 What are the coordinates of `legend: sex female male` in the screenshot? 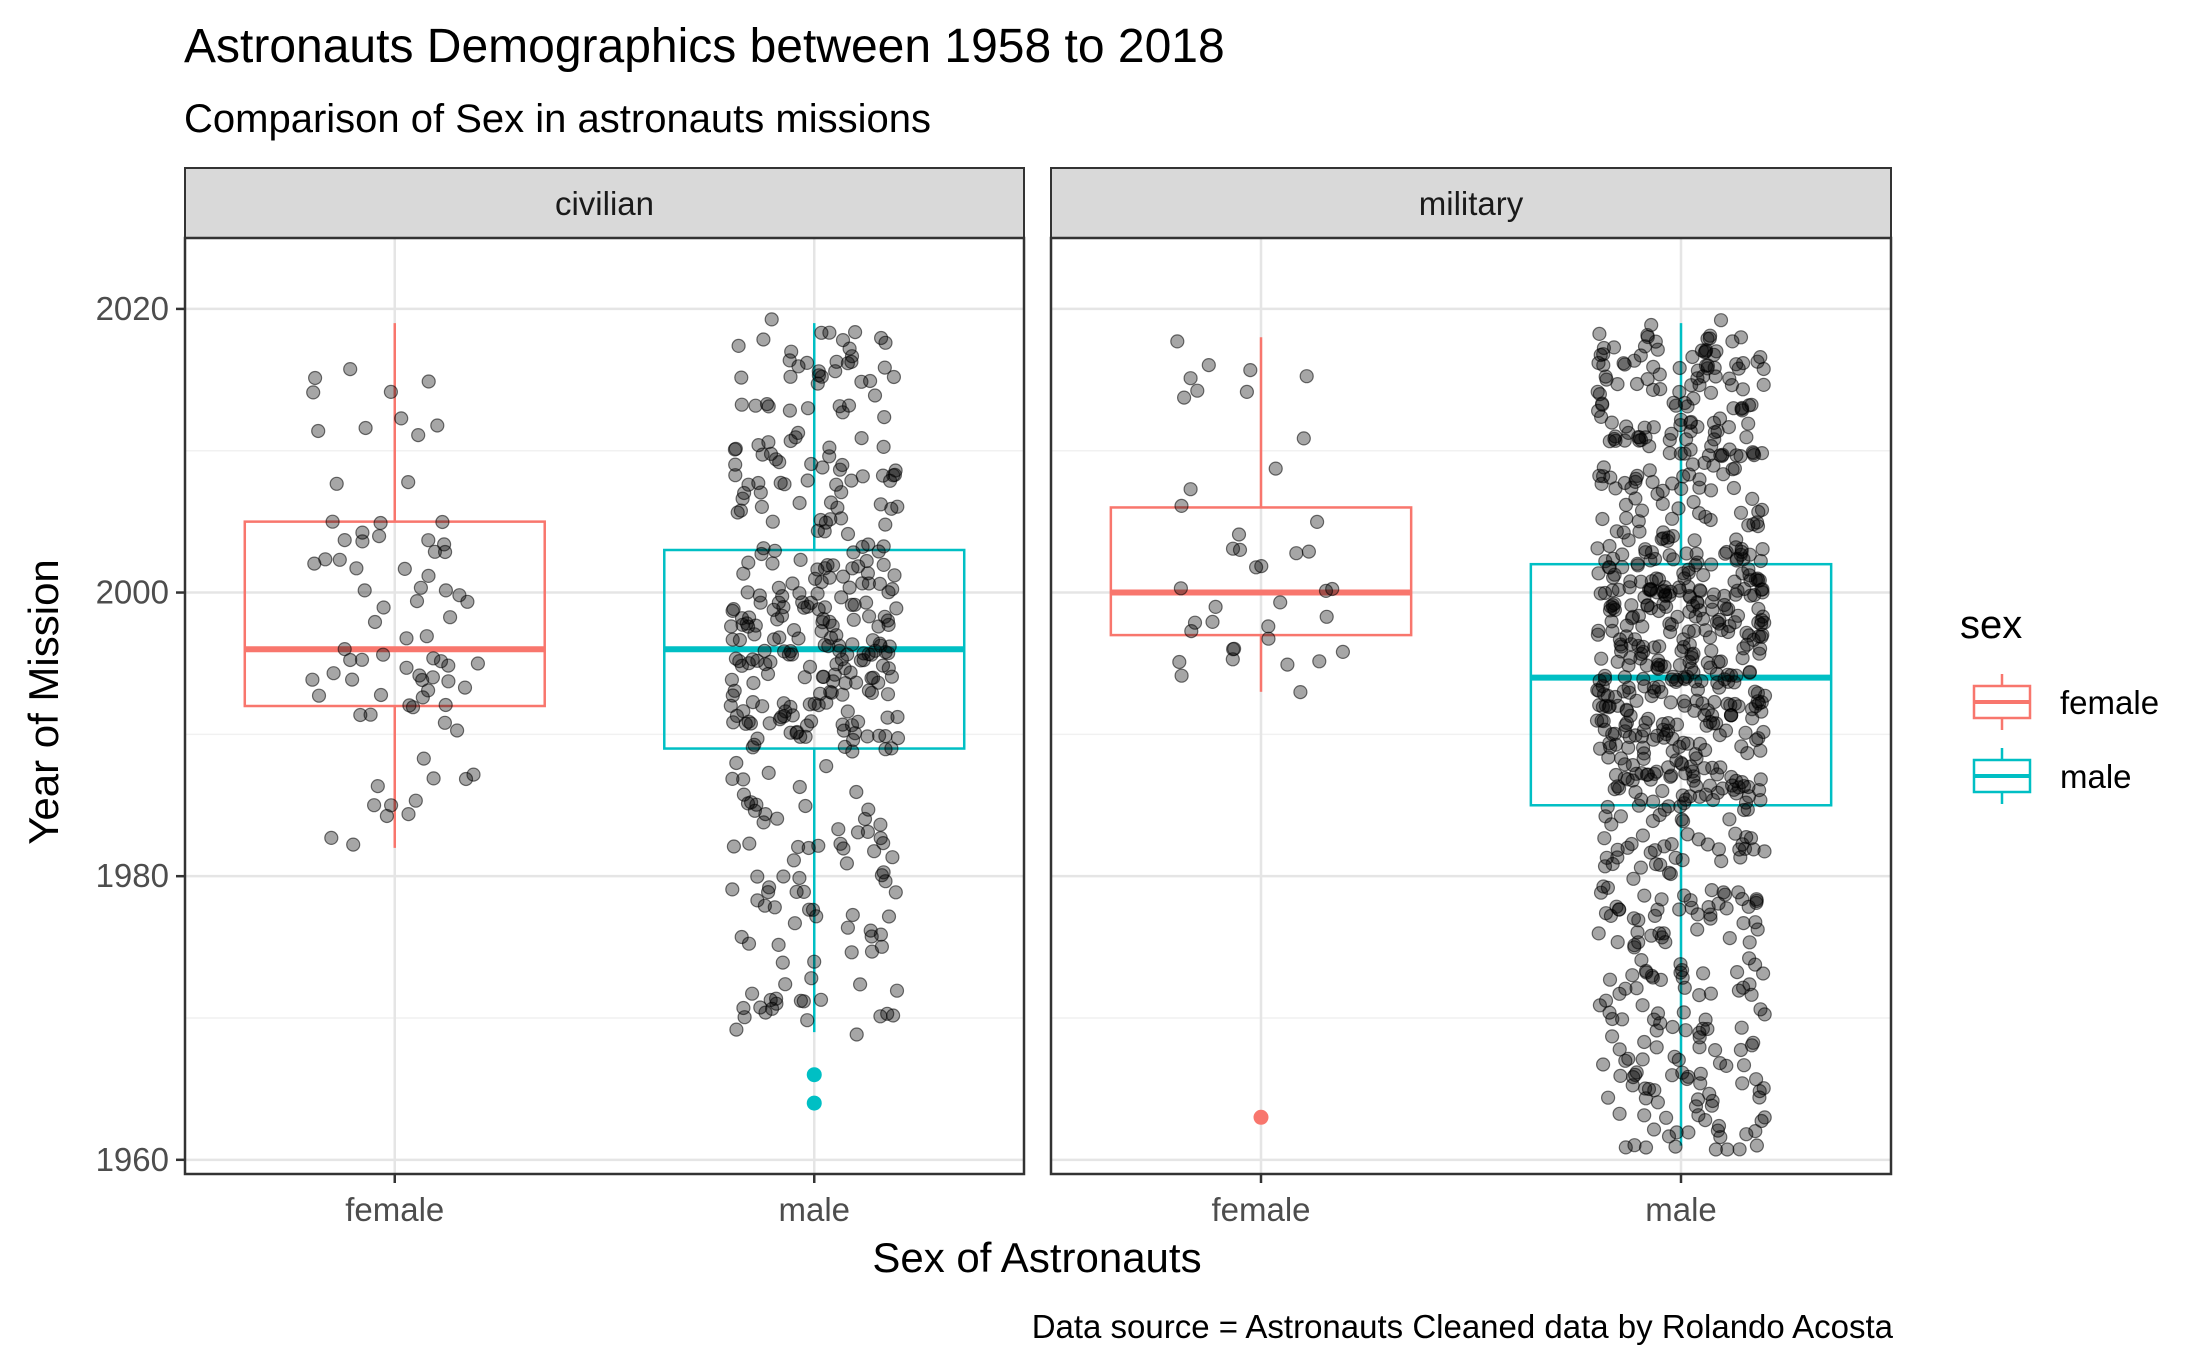 It's located at (2059, 703).